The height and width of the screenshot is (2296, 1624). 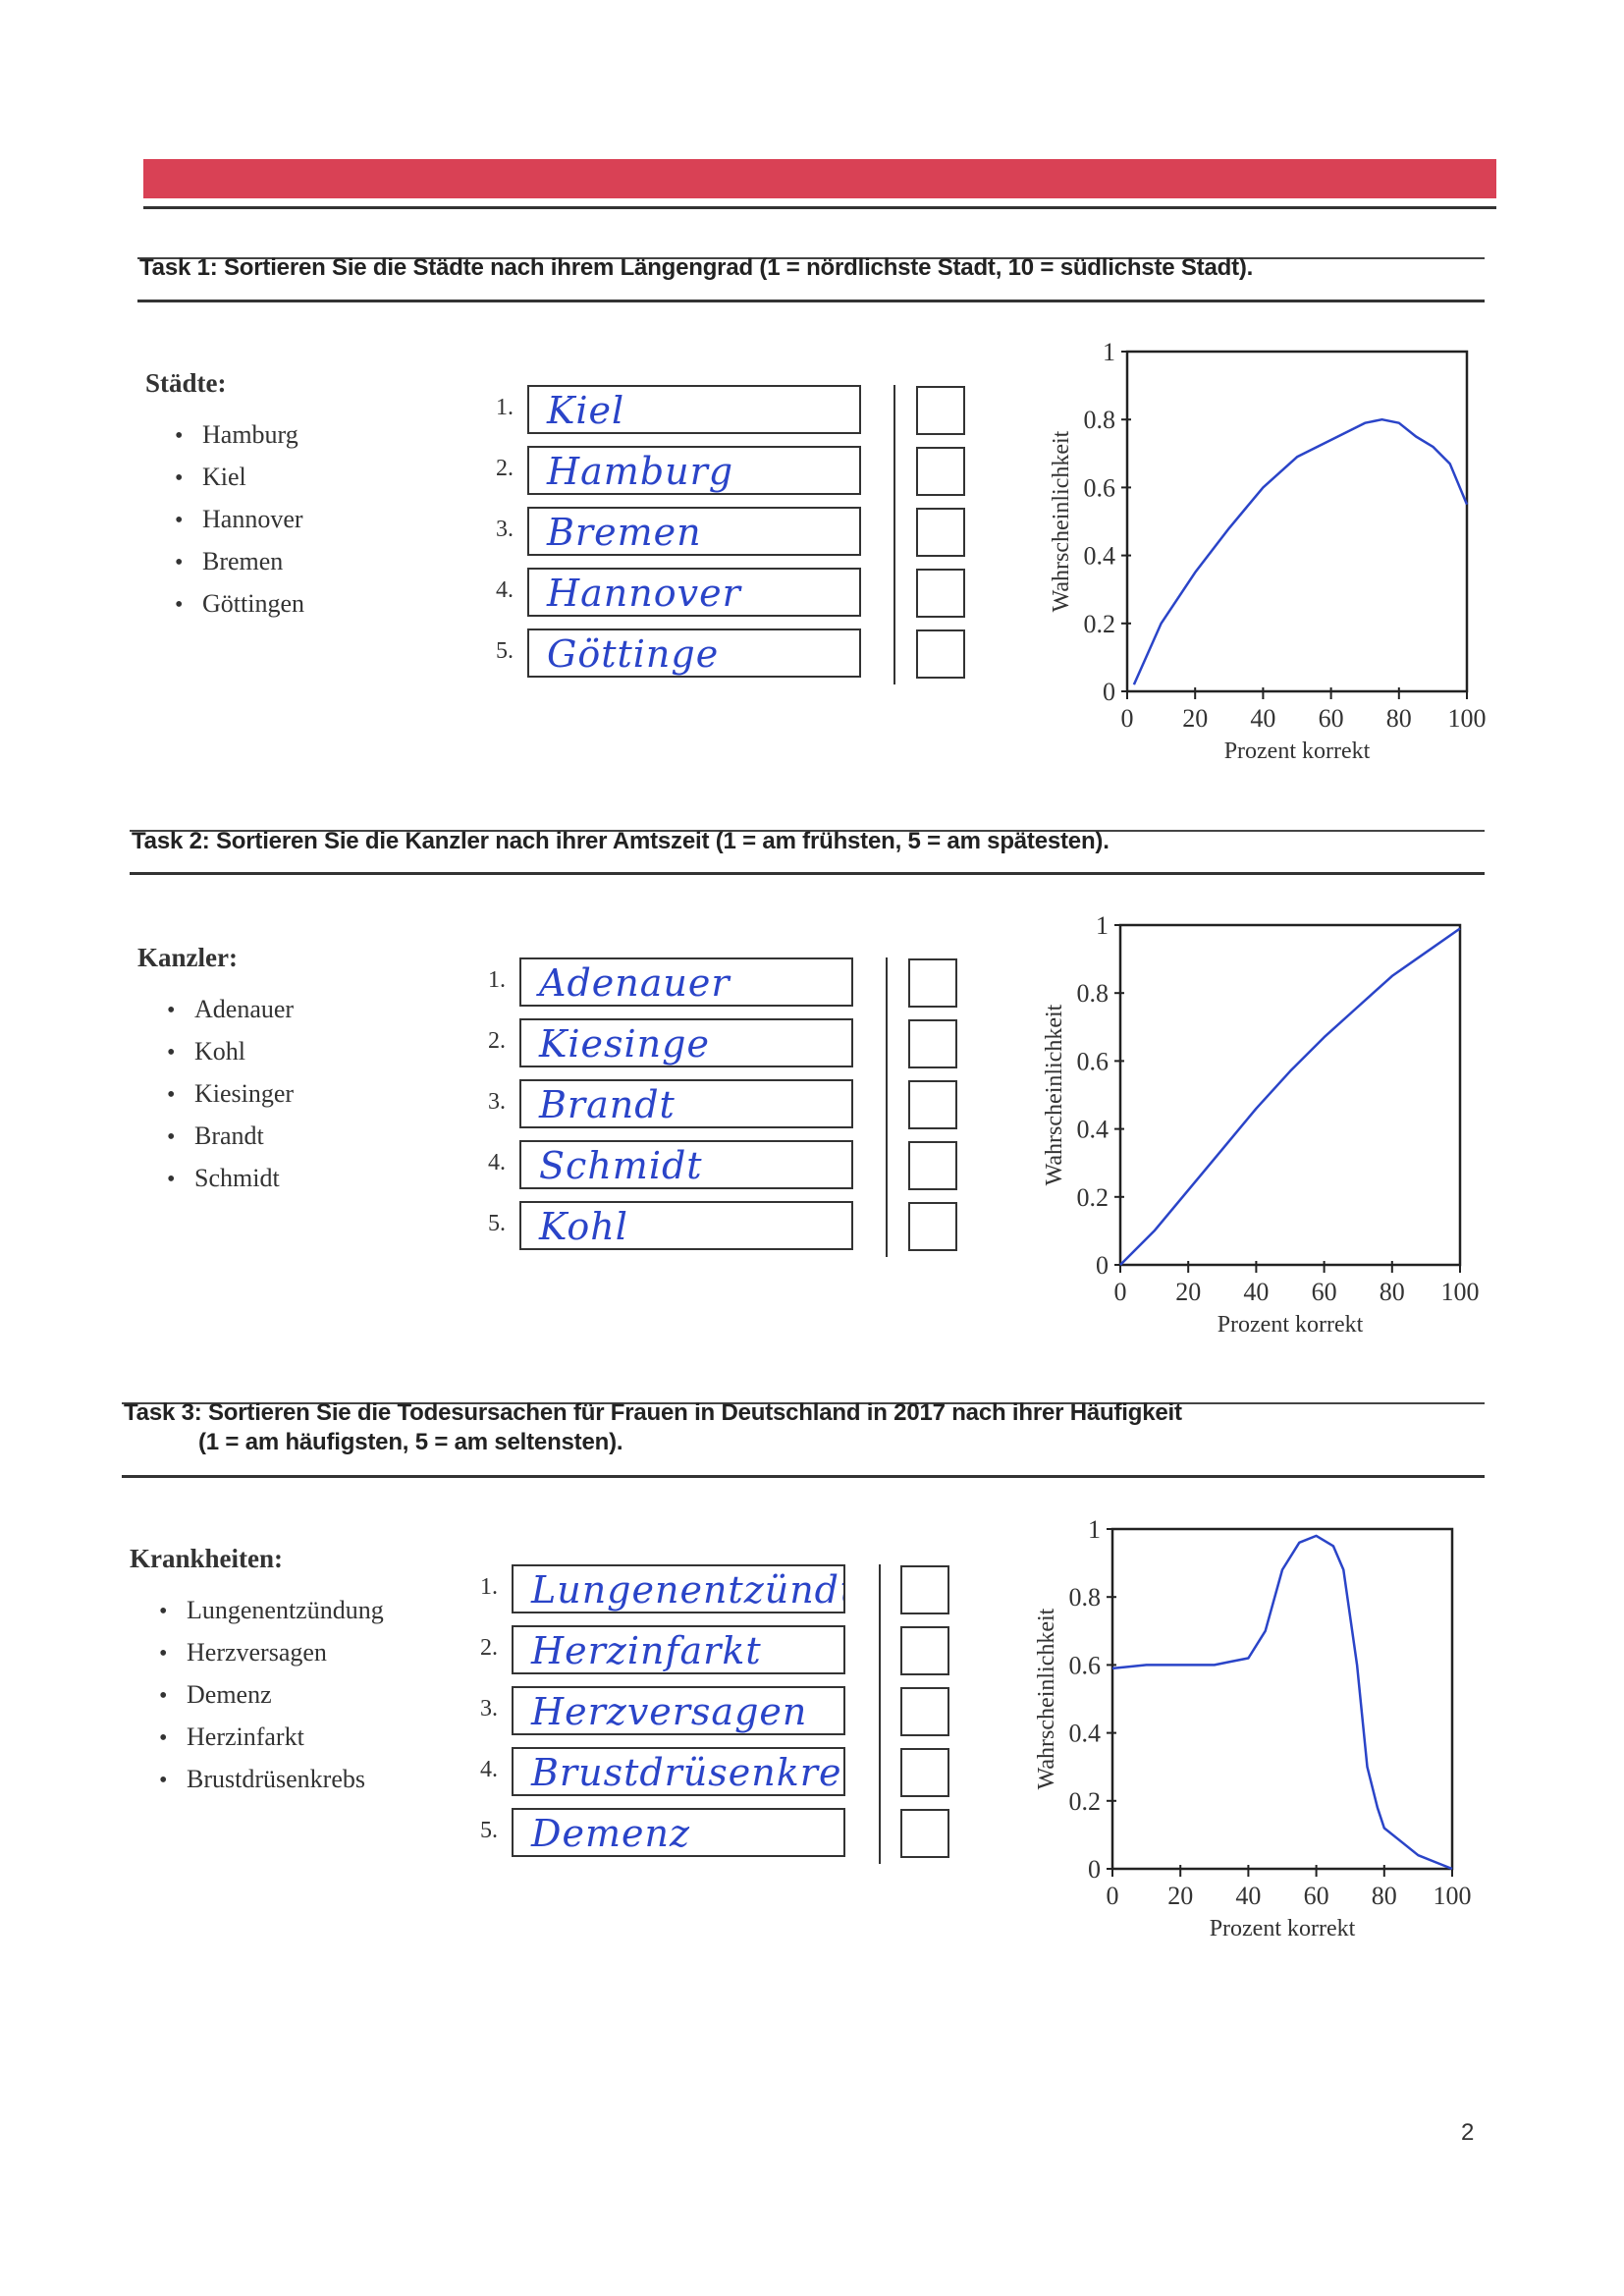 I want to click on list-item: Bremen, so click(x=239, y=561).